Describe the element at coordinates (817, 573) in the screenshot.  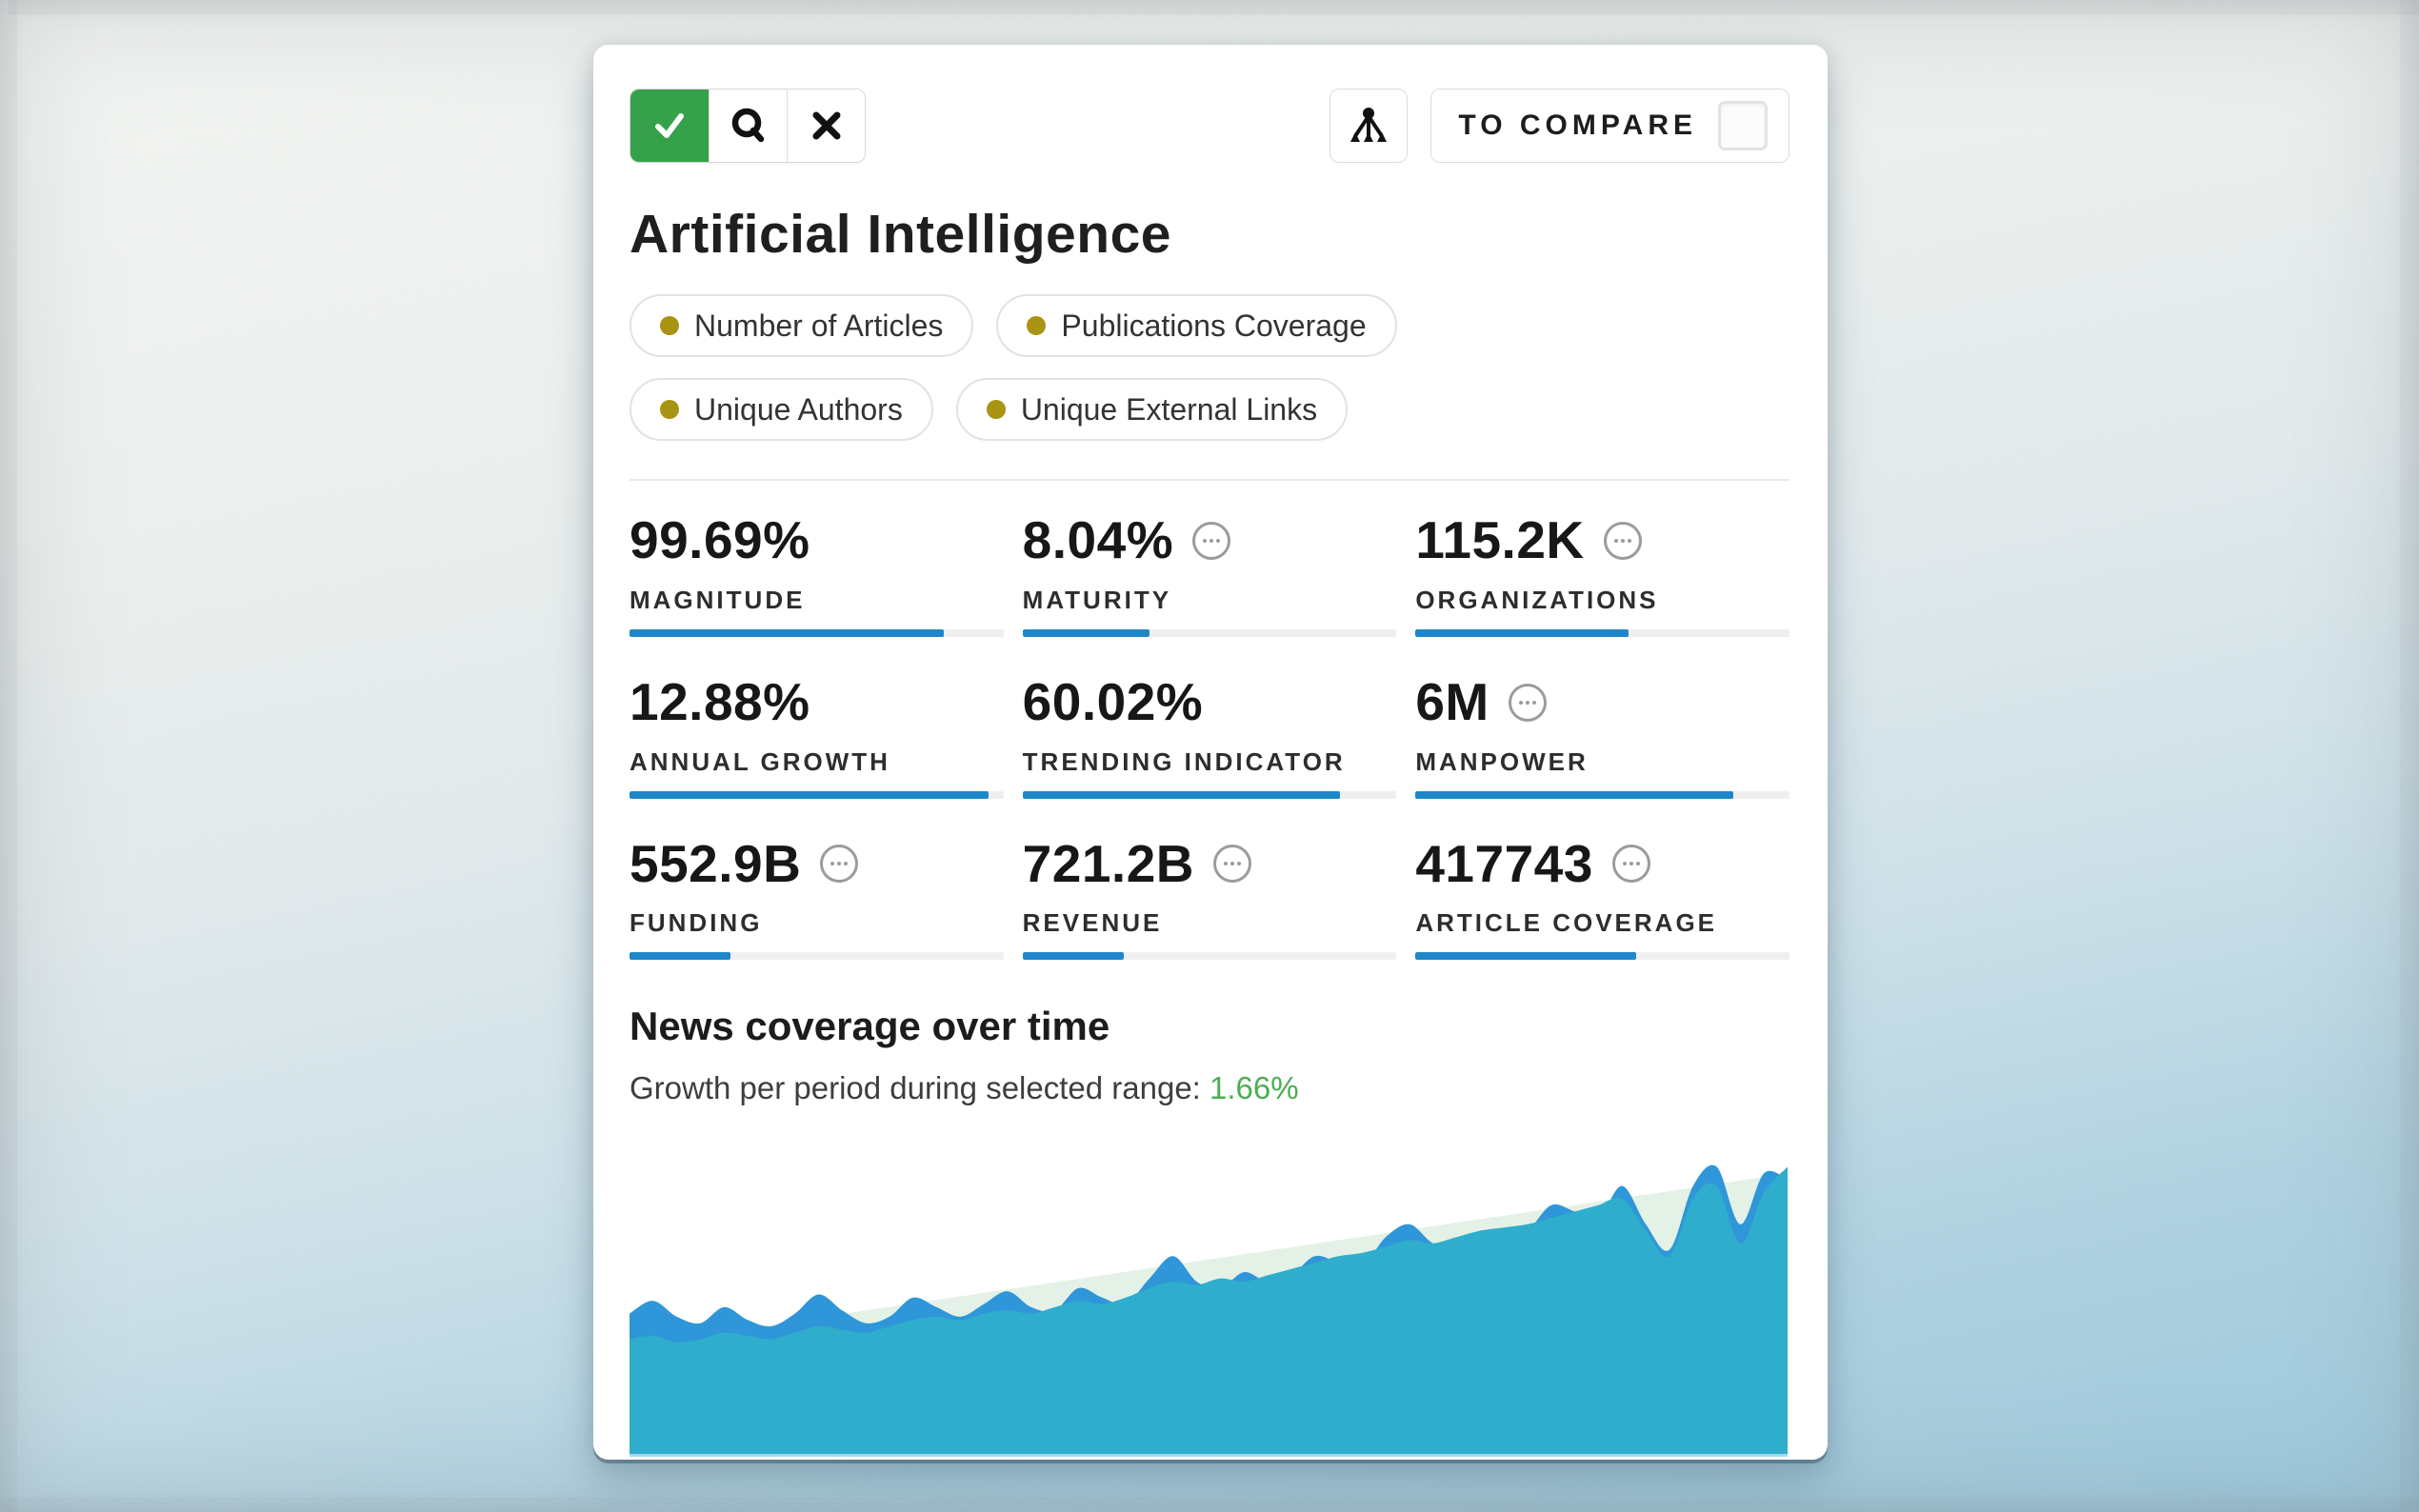
I see `metric-cell: 99.69% MAGNITUDE` at that location.